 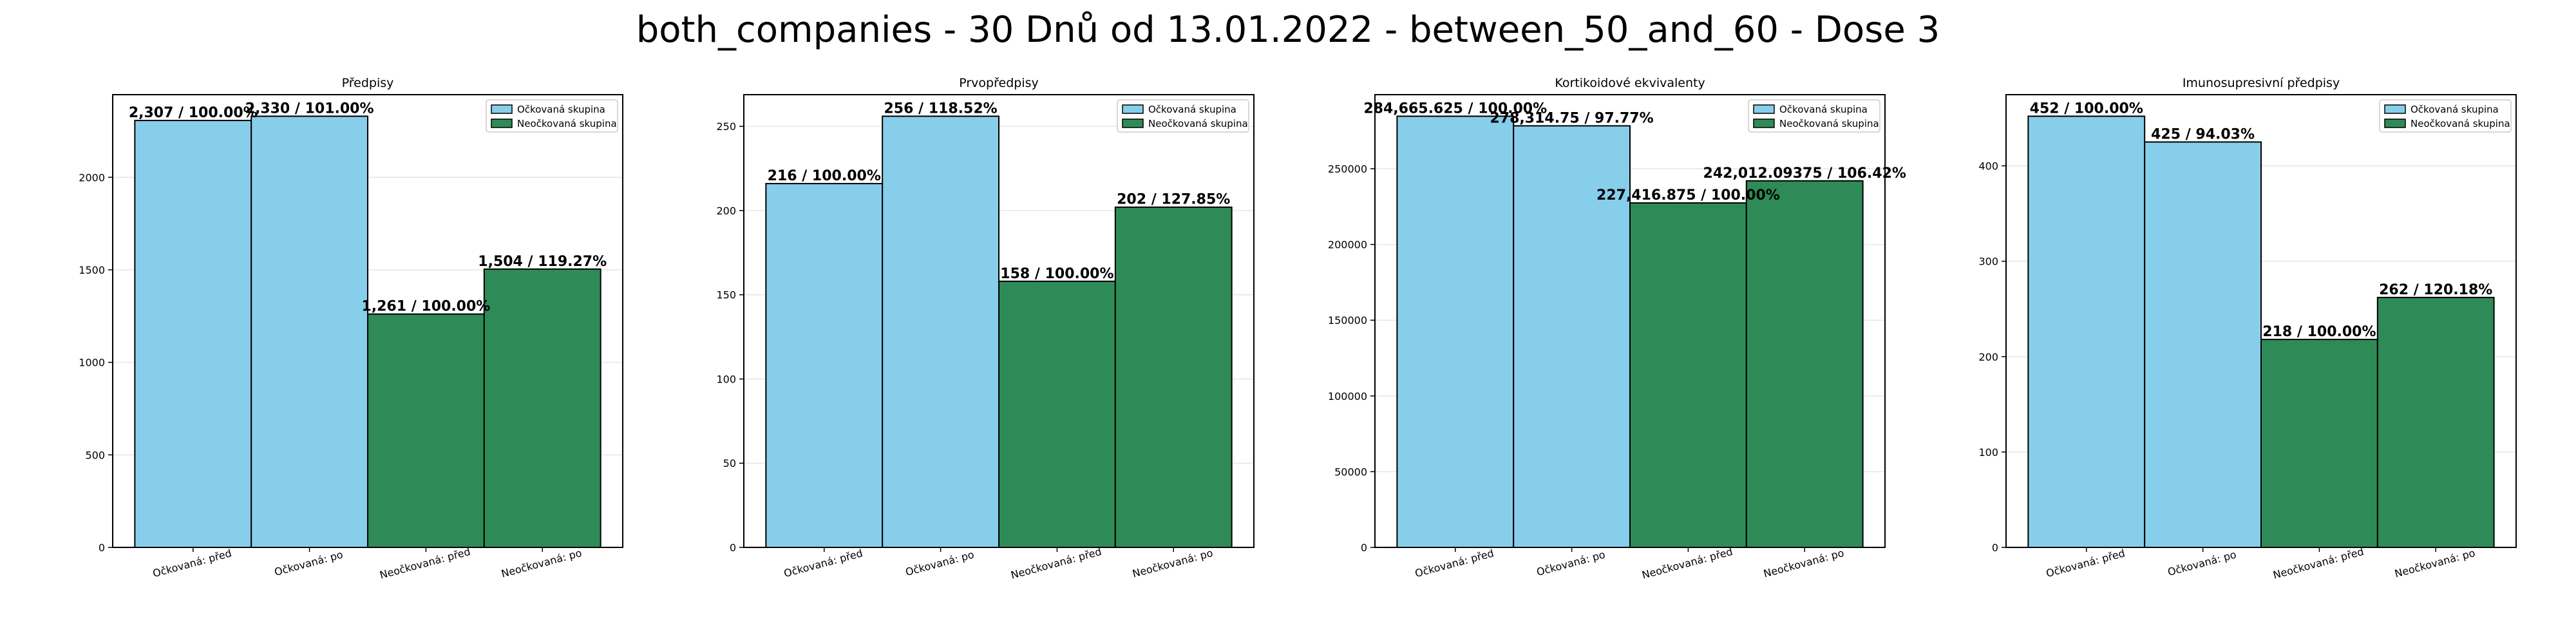 I want to click on bar-label: 2,307 / 100.00%, so click(x=193, y=113).